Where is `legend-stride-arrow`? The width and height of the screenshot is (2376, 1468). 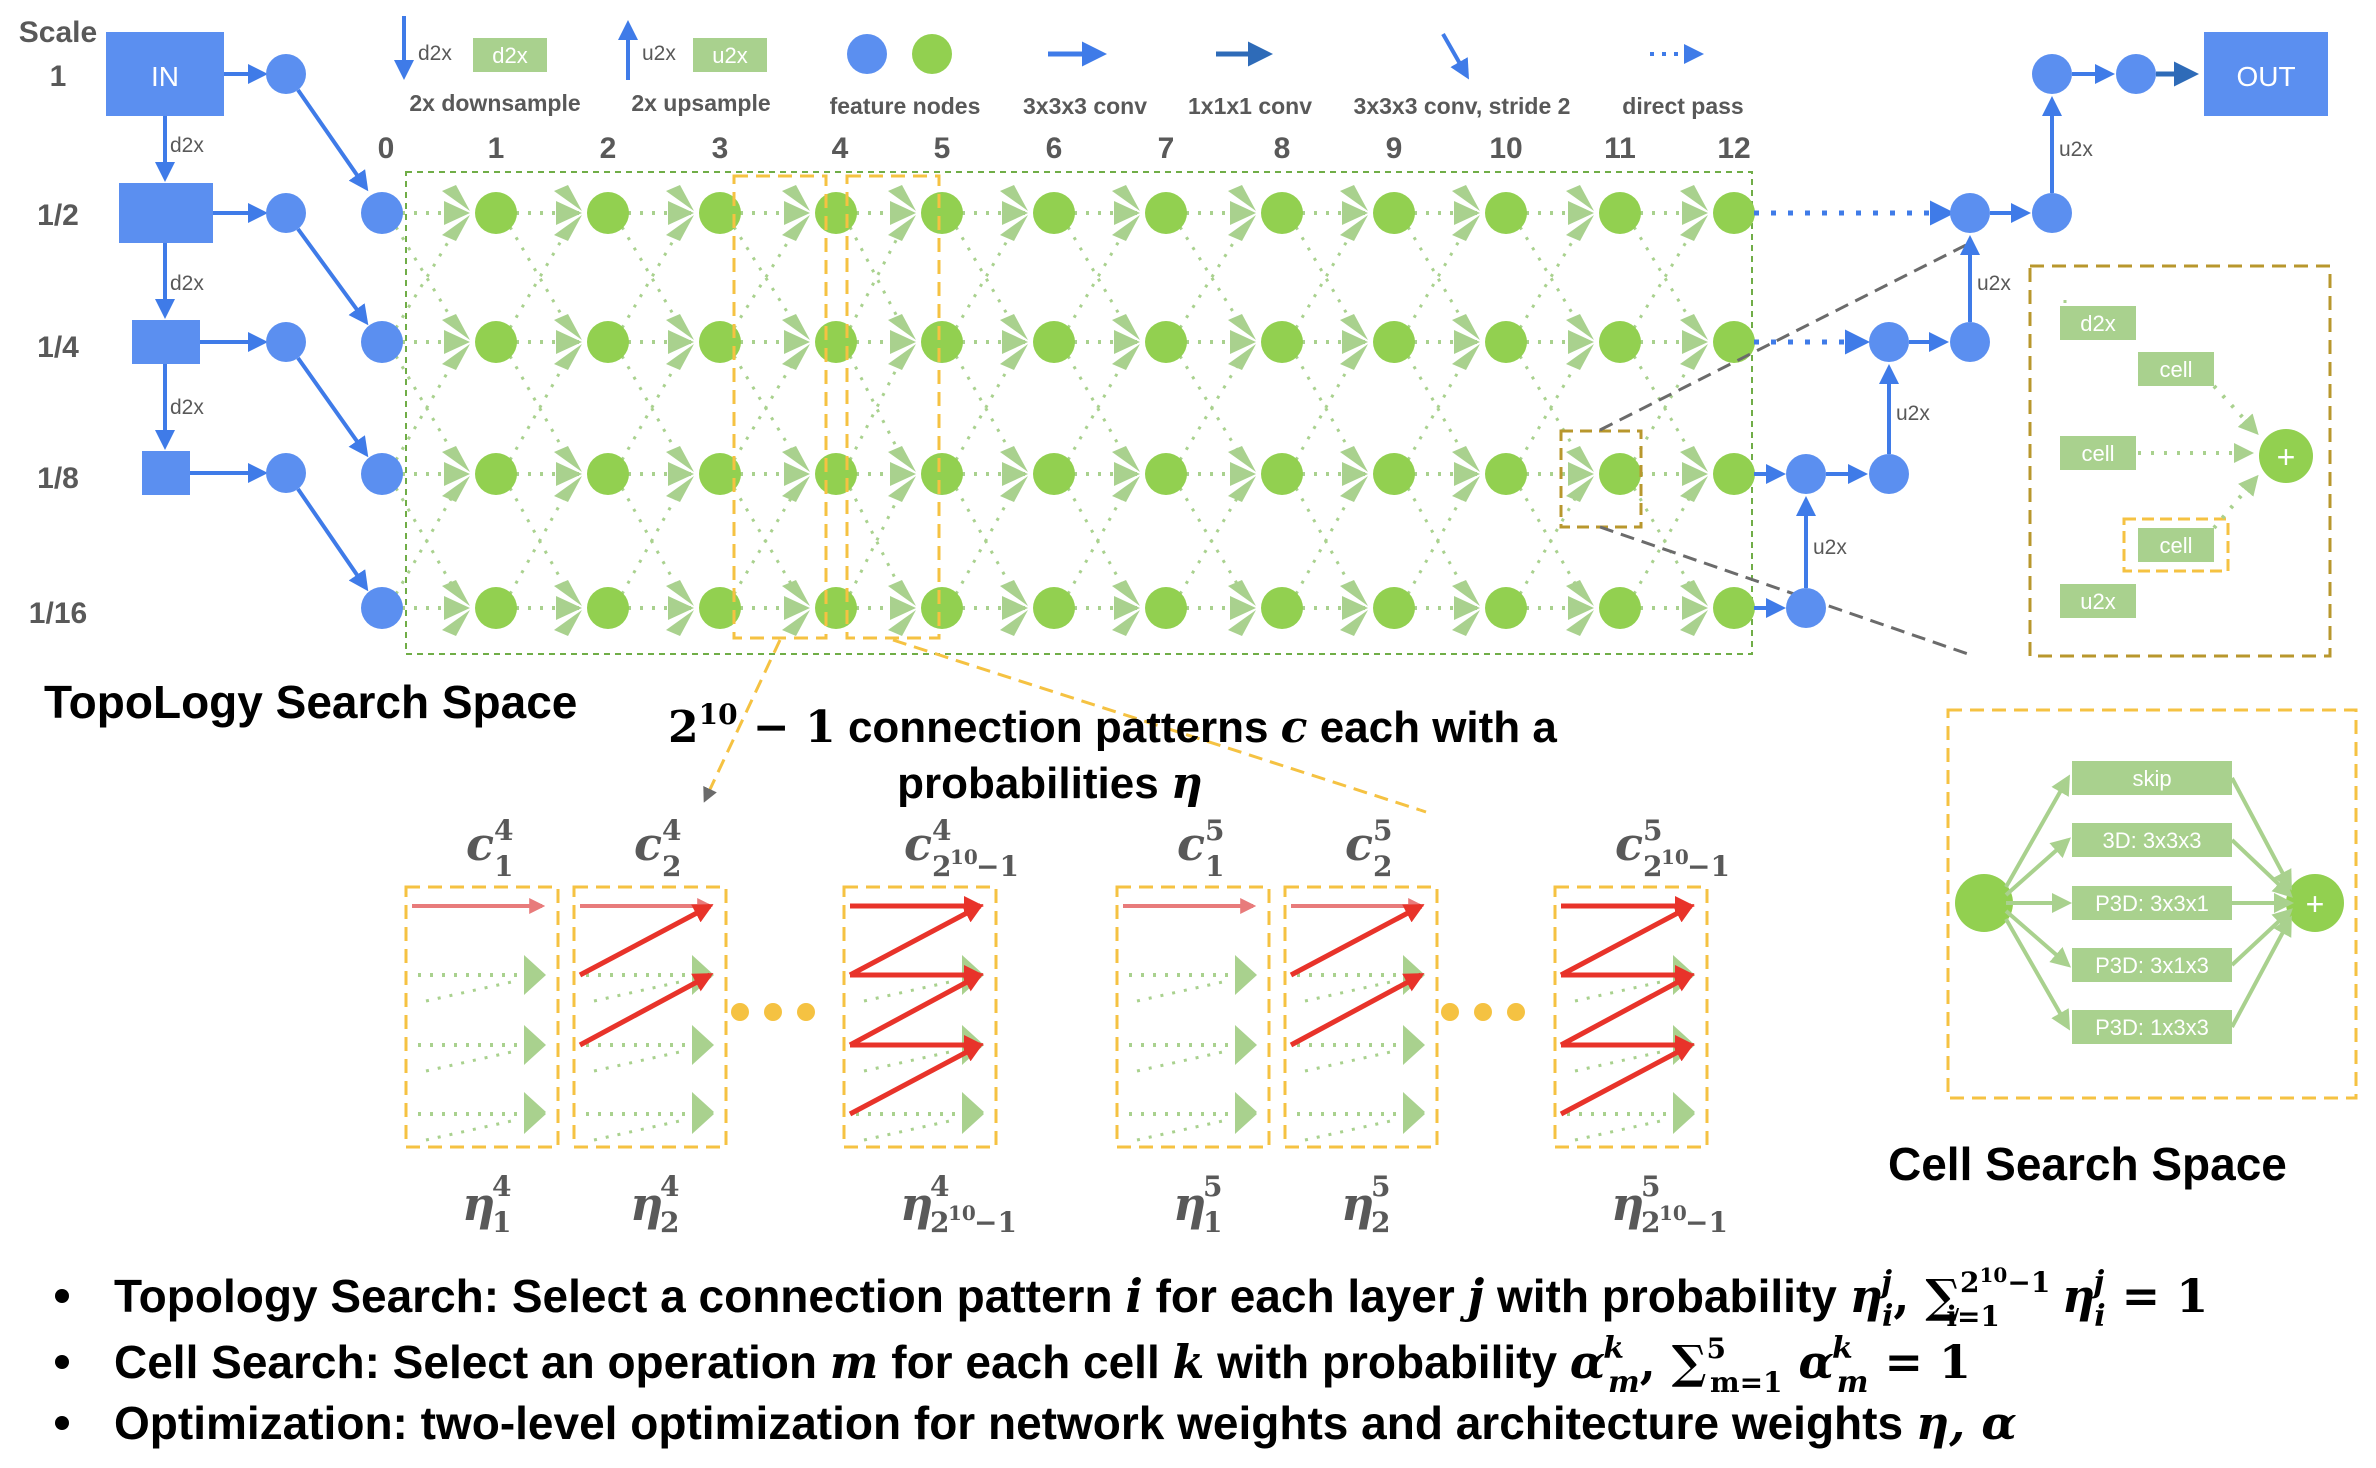 legend-stride-arrow is located at coordinates (1455, 56).